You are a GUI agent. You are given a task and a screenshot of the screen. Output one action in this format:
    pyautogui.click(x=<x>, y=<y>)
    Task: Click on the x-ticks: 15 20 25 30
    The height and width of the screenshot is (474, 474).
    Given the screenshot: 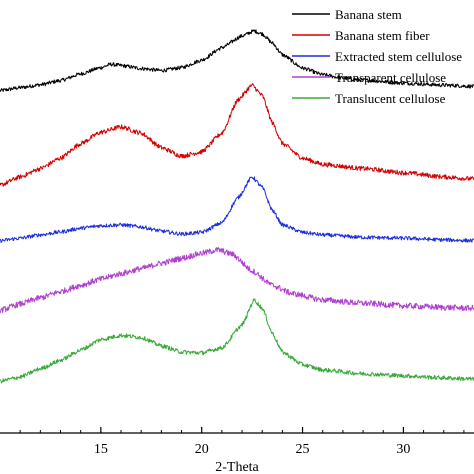 What is the action you would take?
    pyautogui.click(x=242, y=442)
    